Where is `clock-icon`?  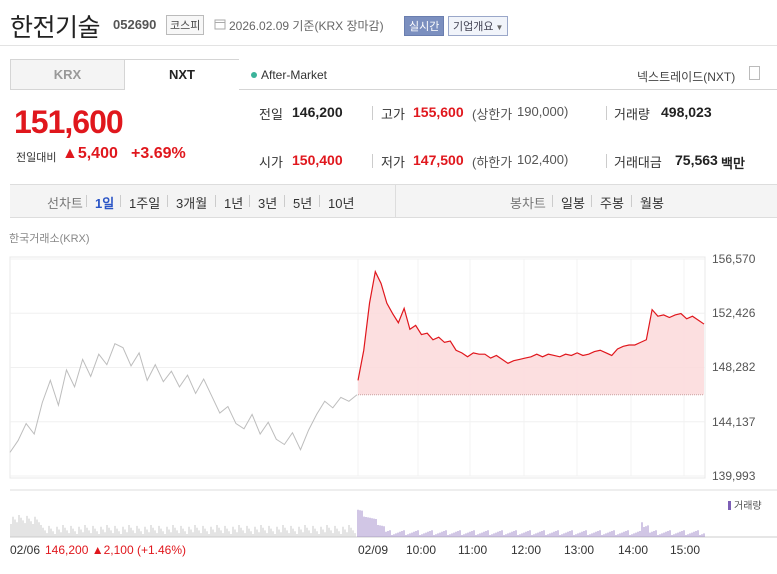
clock-icon is located at coordinates (220, 24).